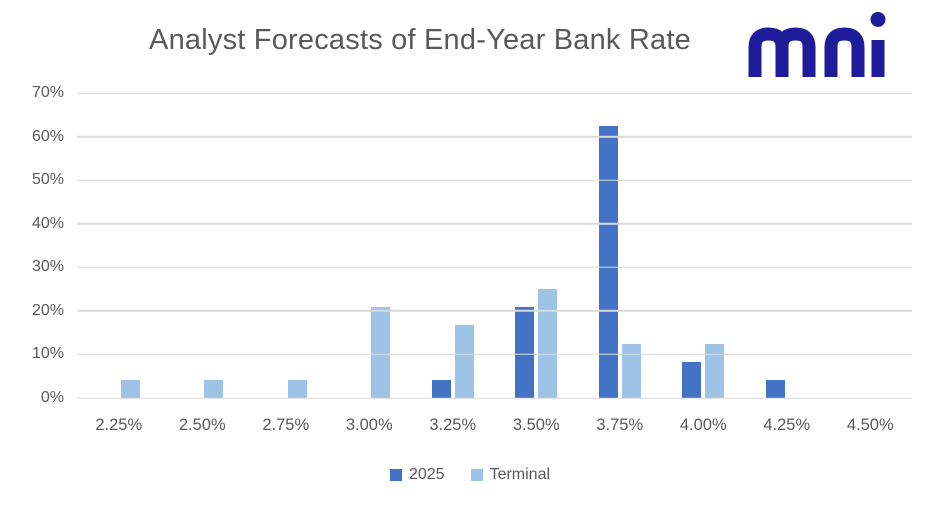 The width and height of the screenshot is (940, 518). I want to click on legend-label: 2025, so click(426, 474).